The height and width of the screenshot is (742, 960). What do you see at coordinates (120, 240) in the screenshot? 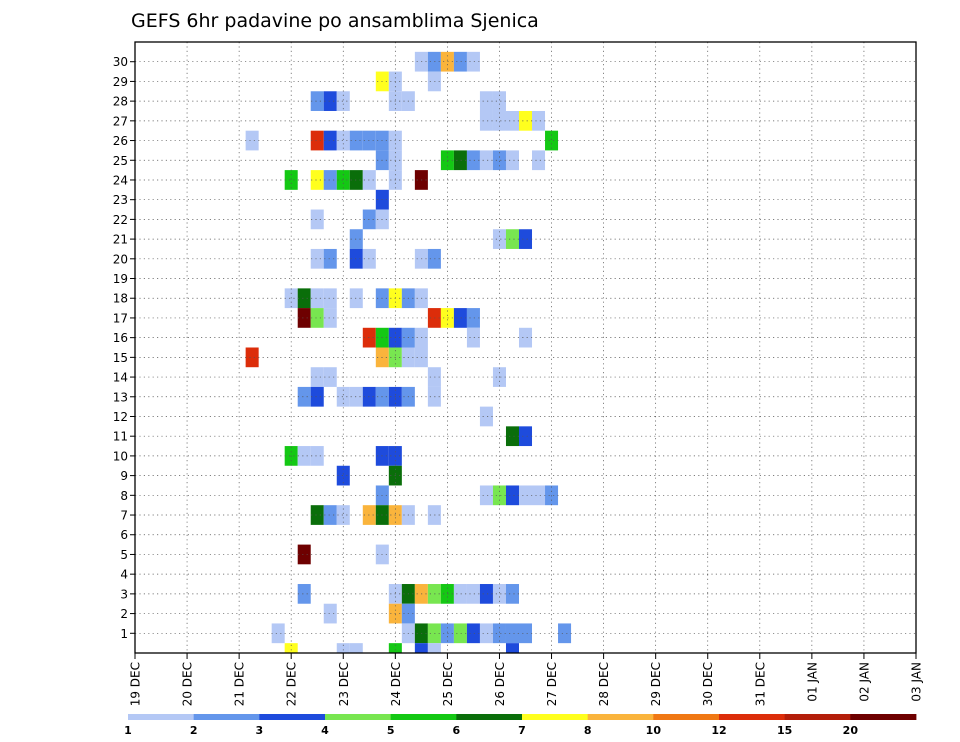
I see `y-tick-label: 21` at bounding box center [120, 240].